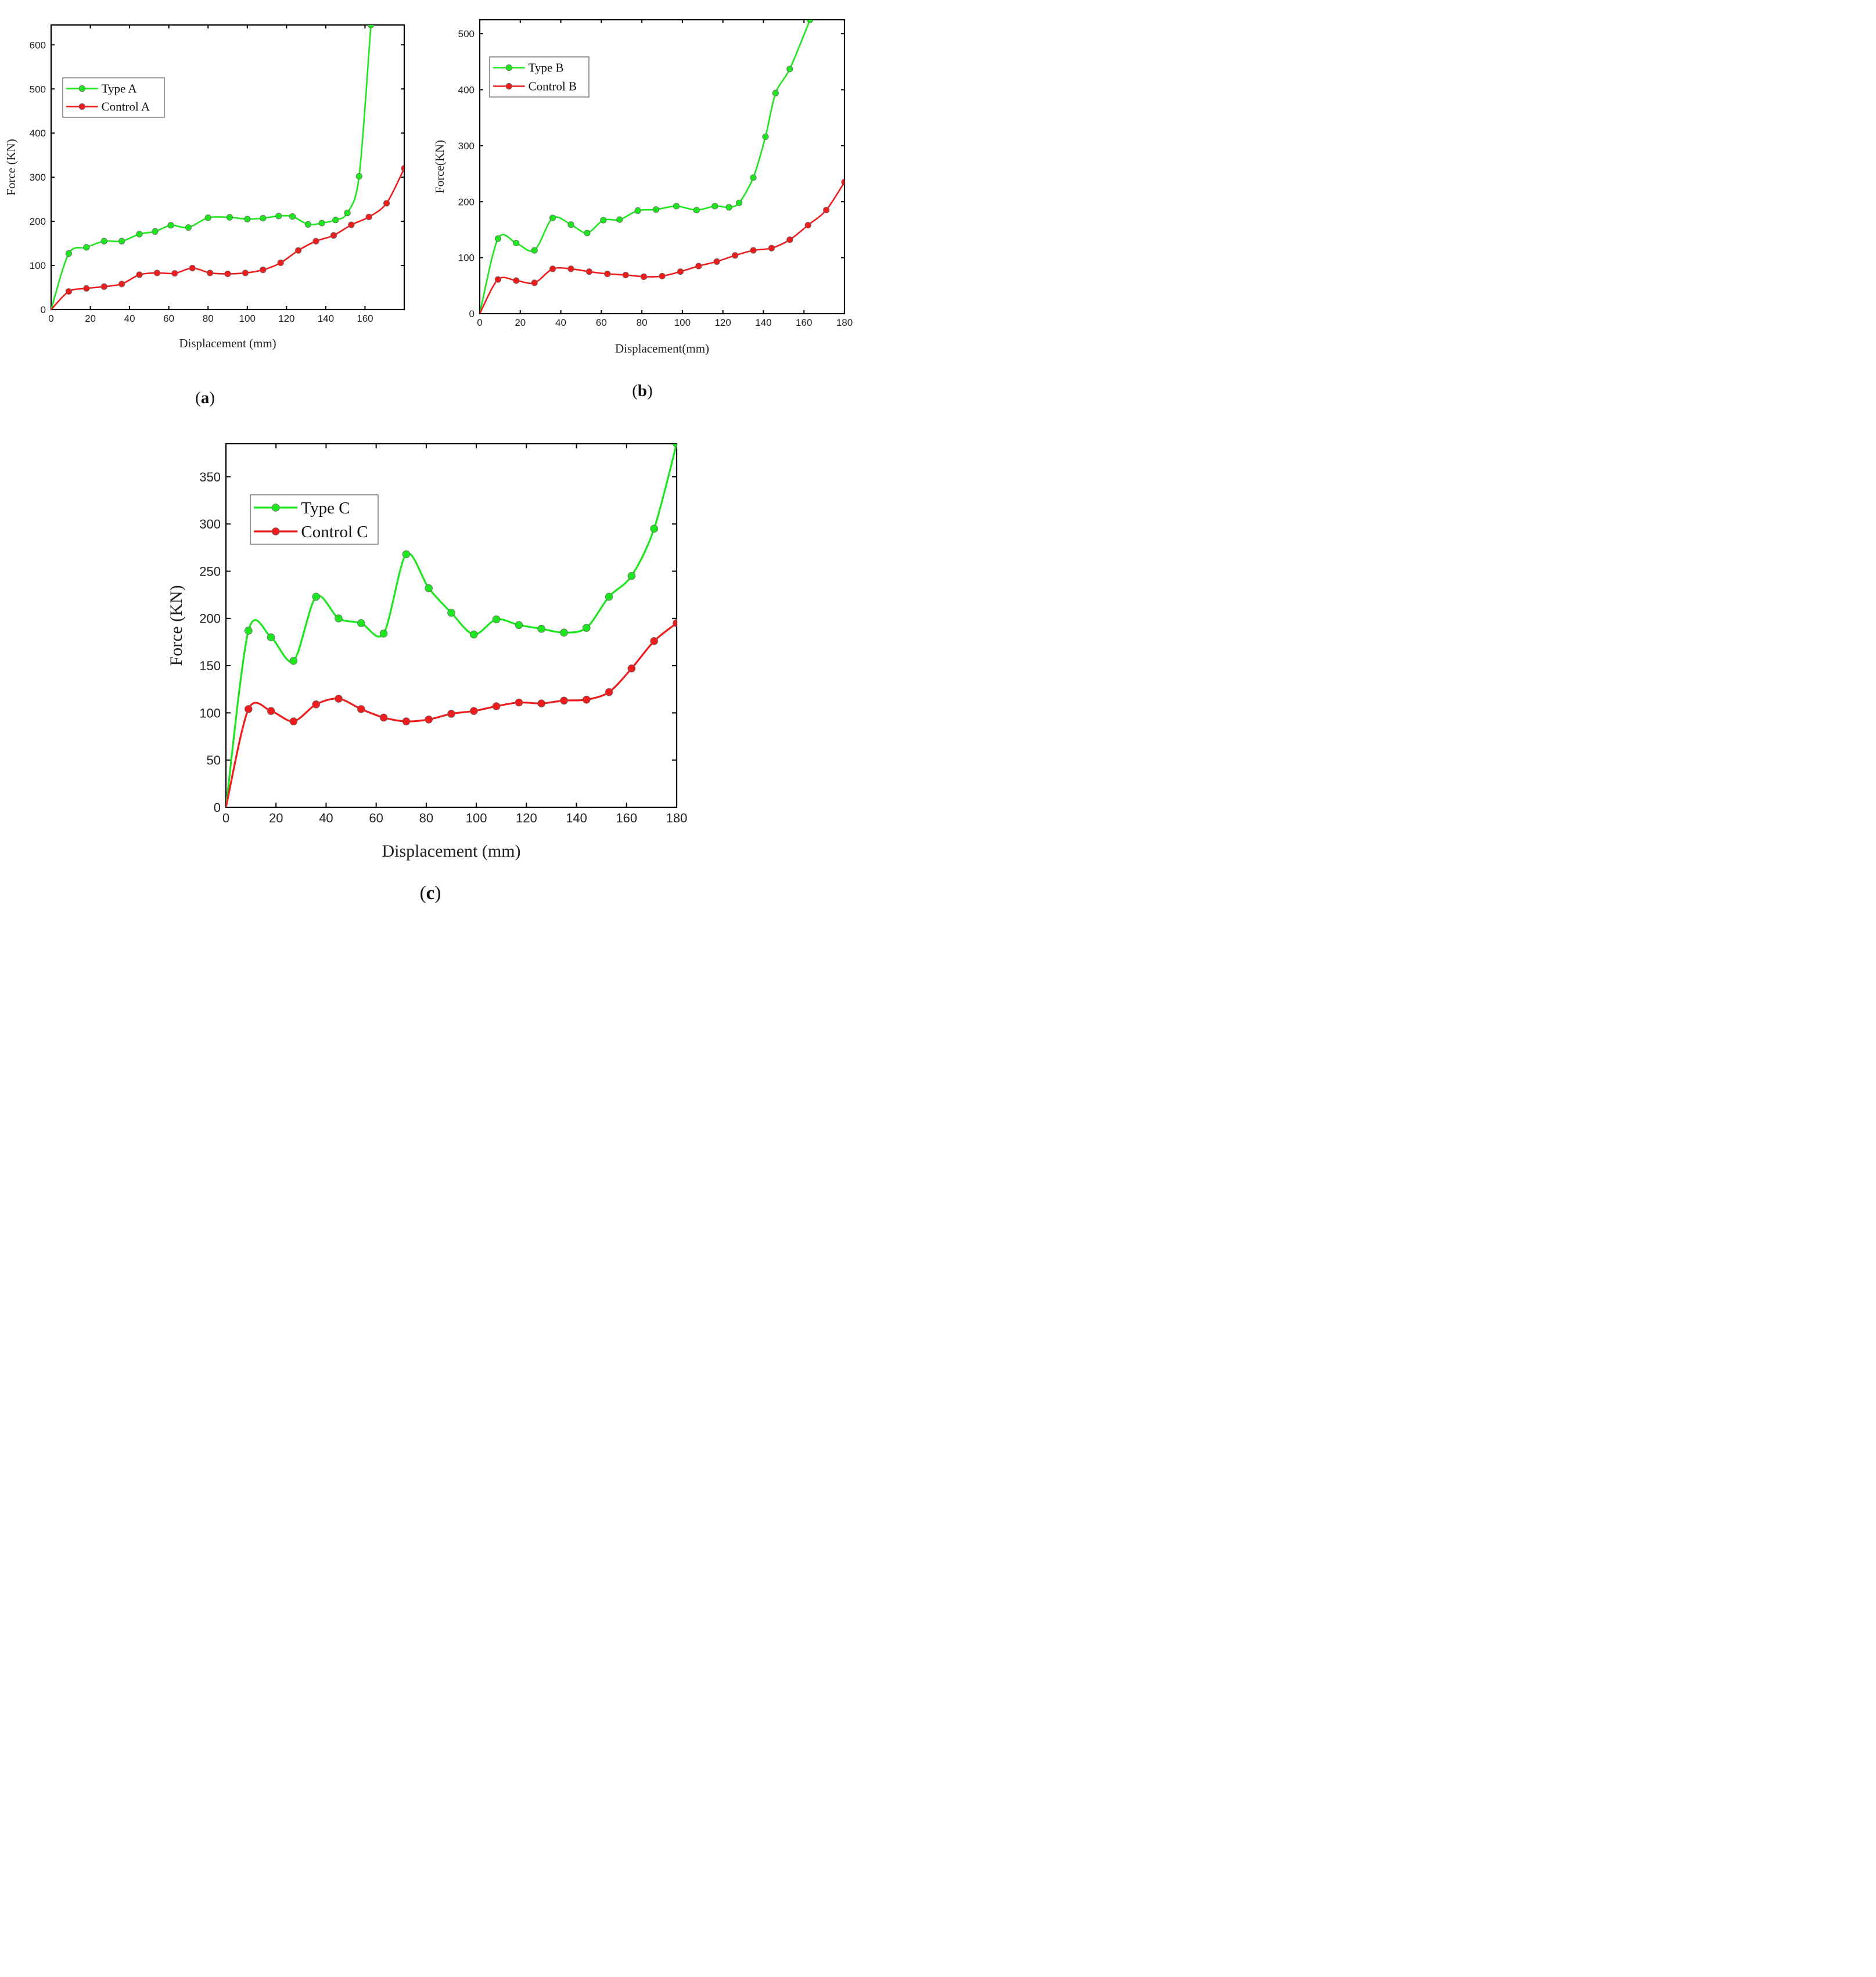  What do you see at coordinates (677, 818) in the screenshot?
I see `x-tick-label: 180` at bounding box center [677, 818].